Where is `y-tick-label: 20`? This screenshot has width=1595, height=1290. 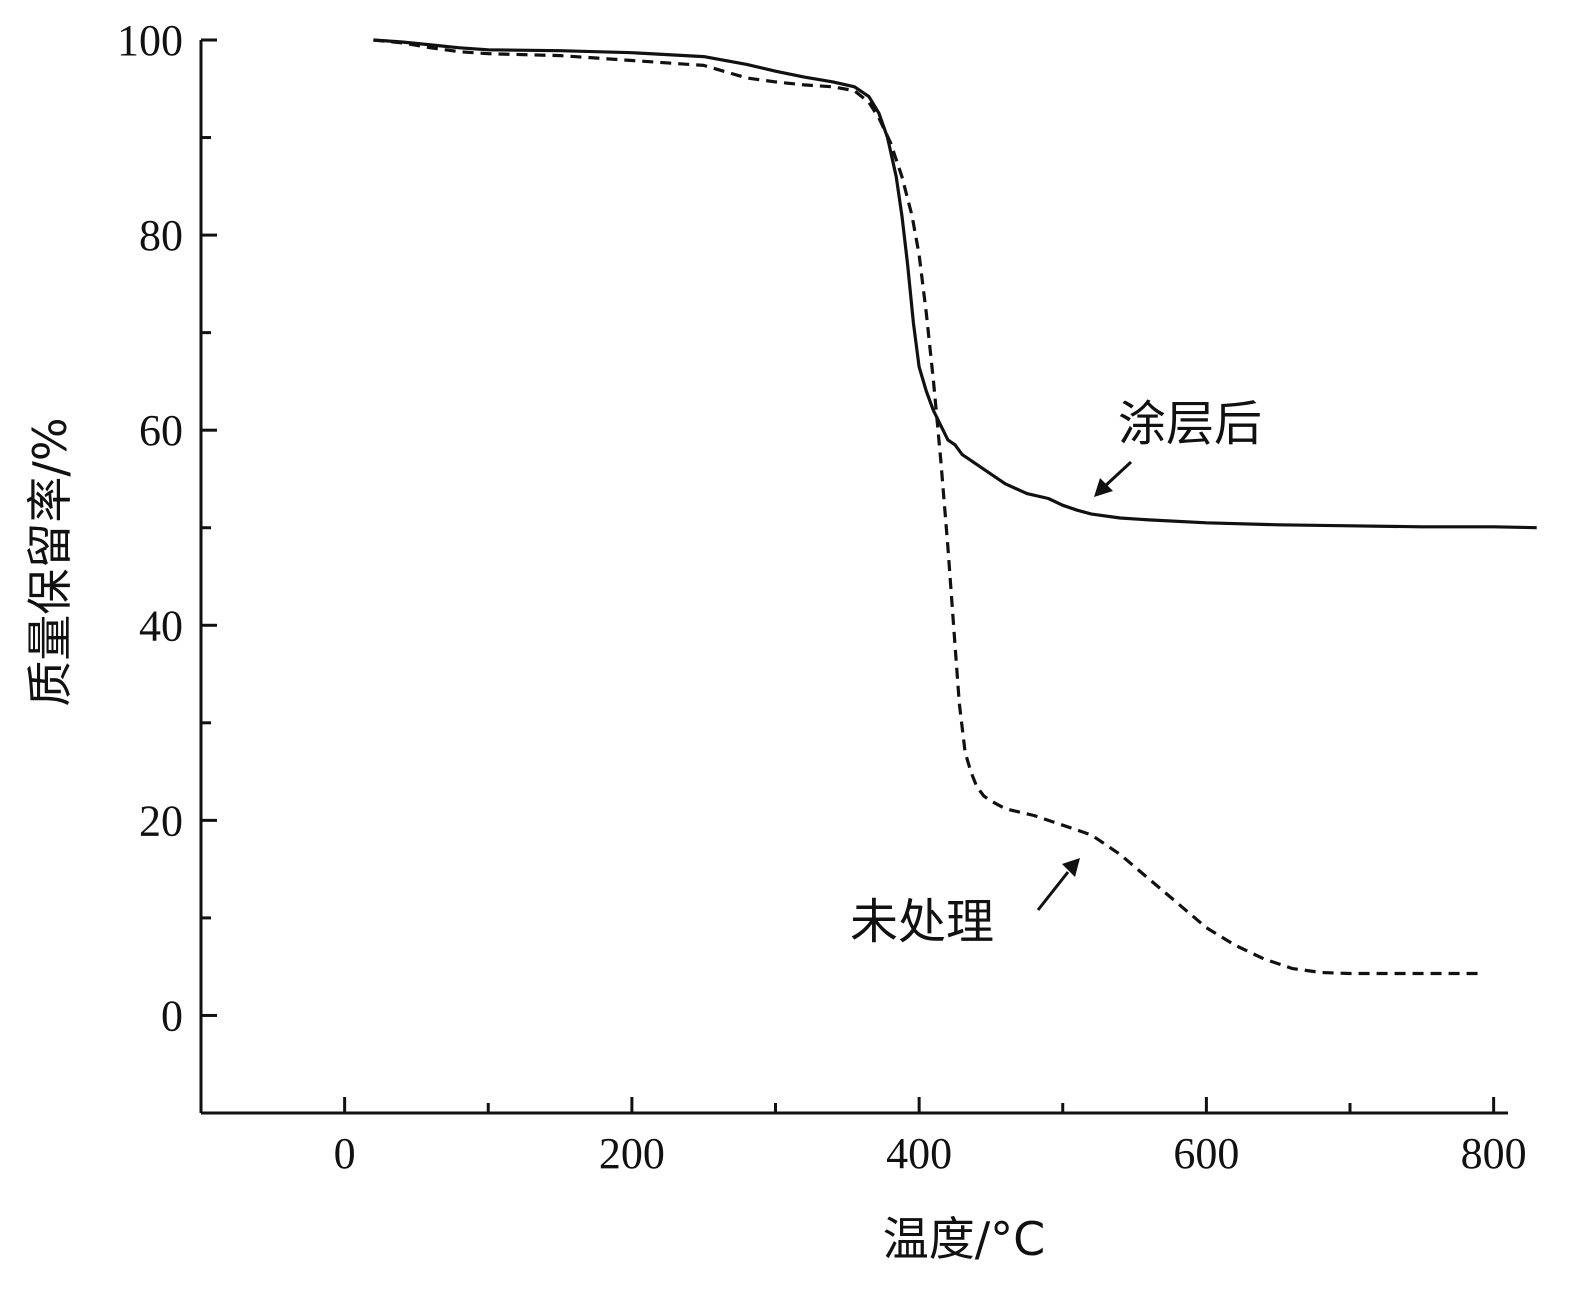 y-tick-label: 20 is located at coordinates (161, 820).